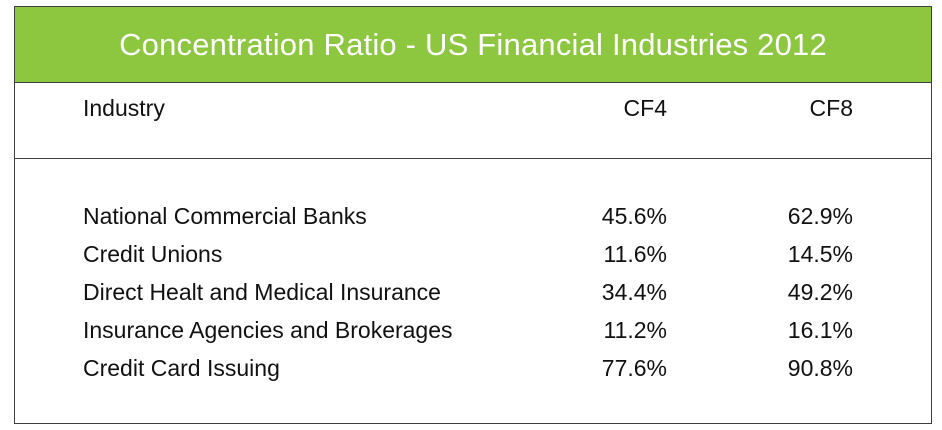 This screenshot has height=430, width=942. Describe the element at coordinates (820, 216) in the screenshot. I see `cf8-cell: 62.9%` at that location.